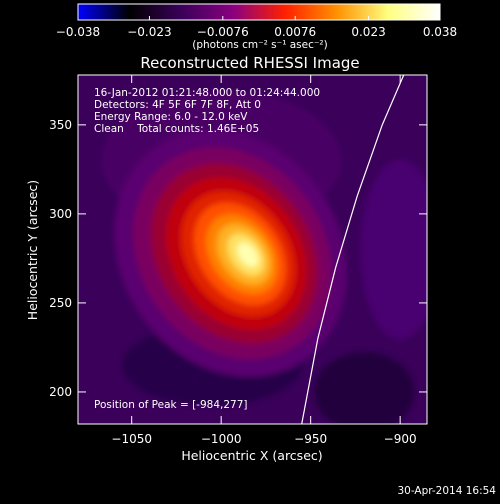  Describe the element at coordinates (400, 439) in the screenshot. I see `x-tick-label: −900` at that location.